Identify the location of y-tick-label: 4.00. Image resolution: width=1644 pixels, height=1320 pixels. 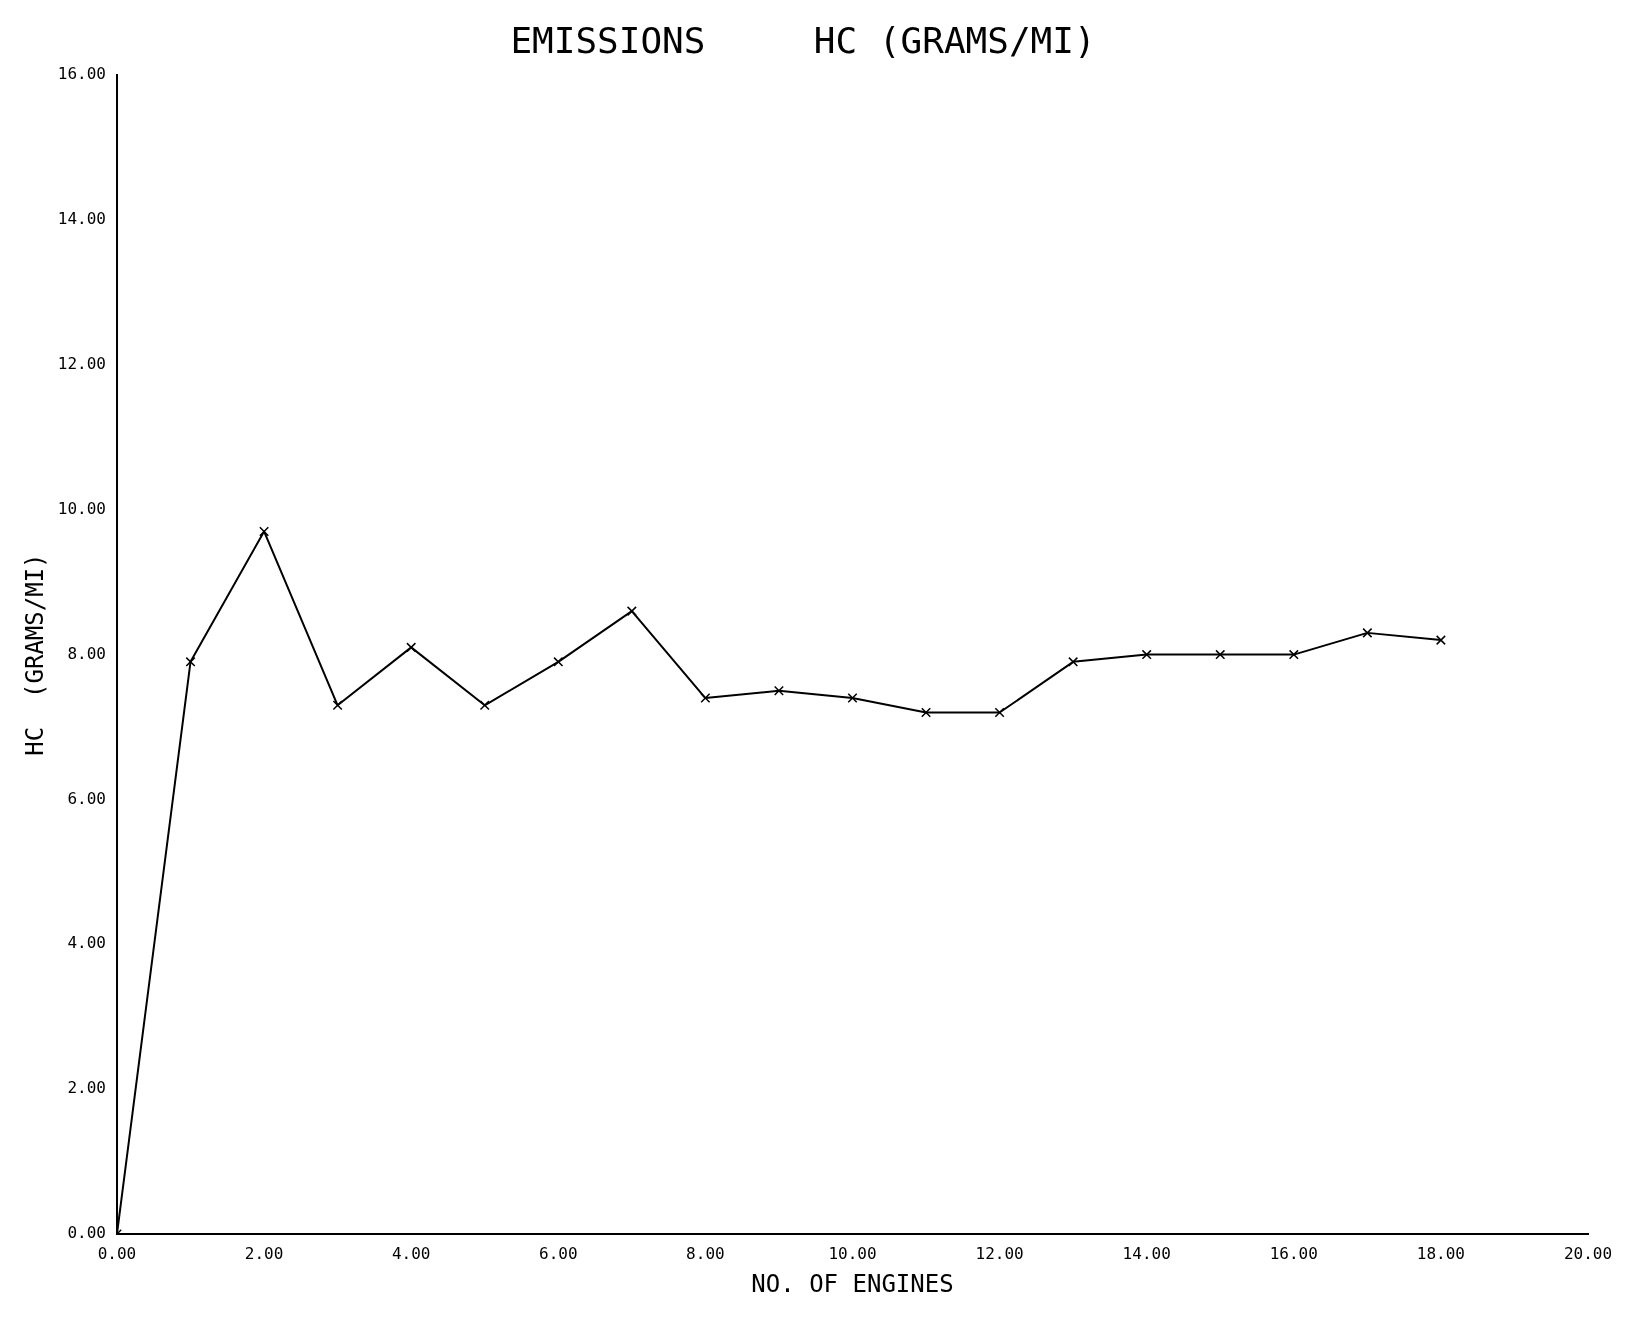
(86, 943).